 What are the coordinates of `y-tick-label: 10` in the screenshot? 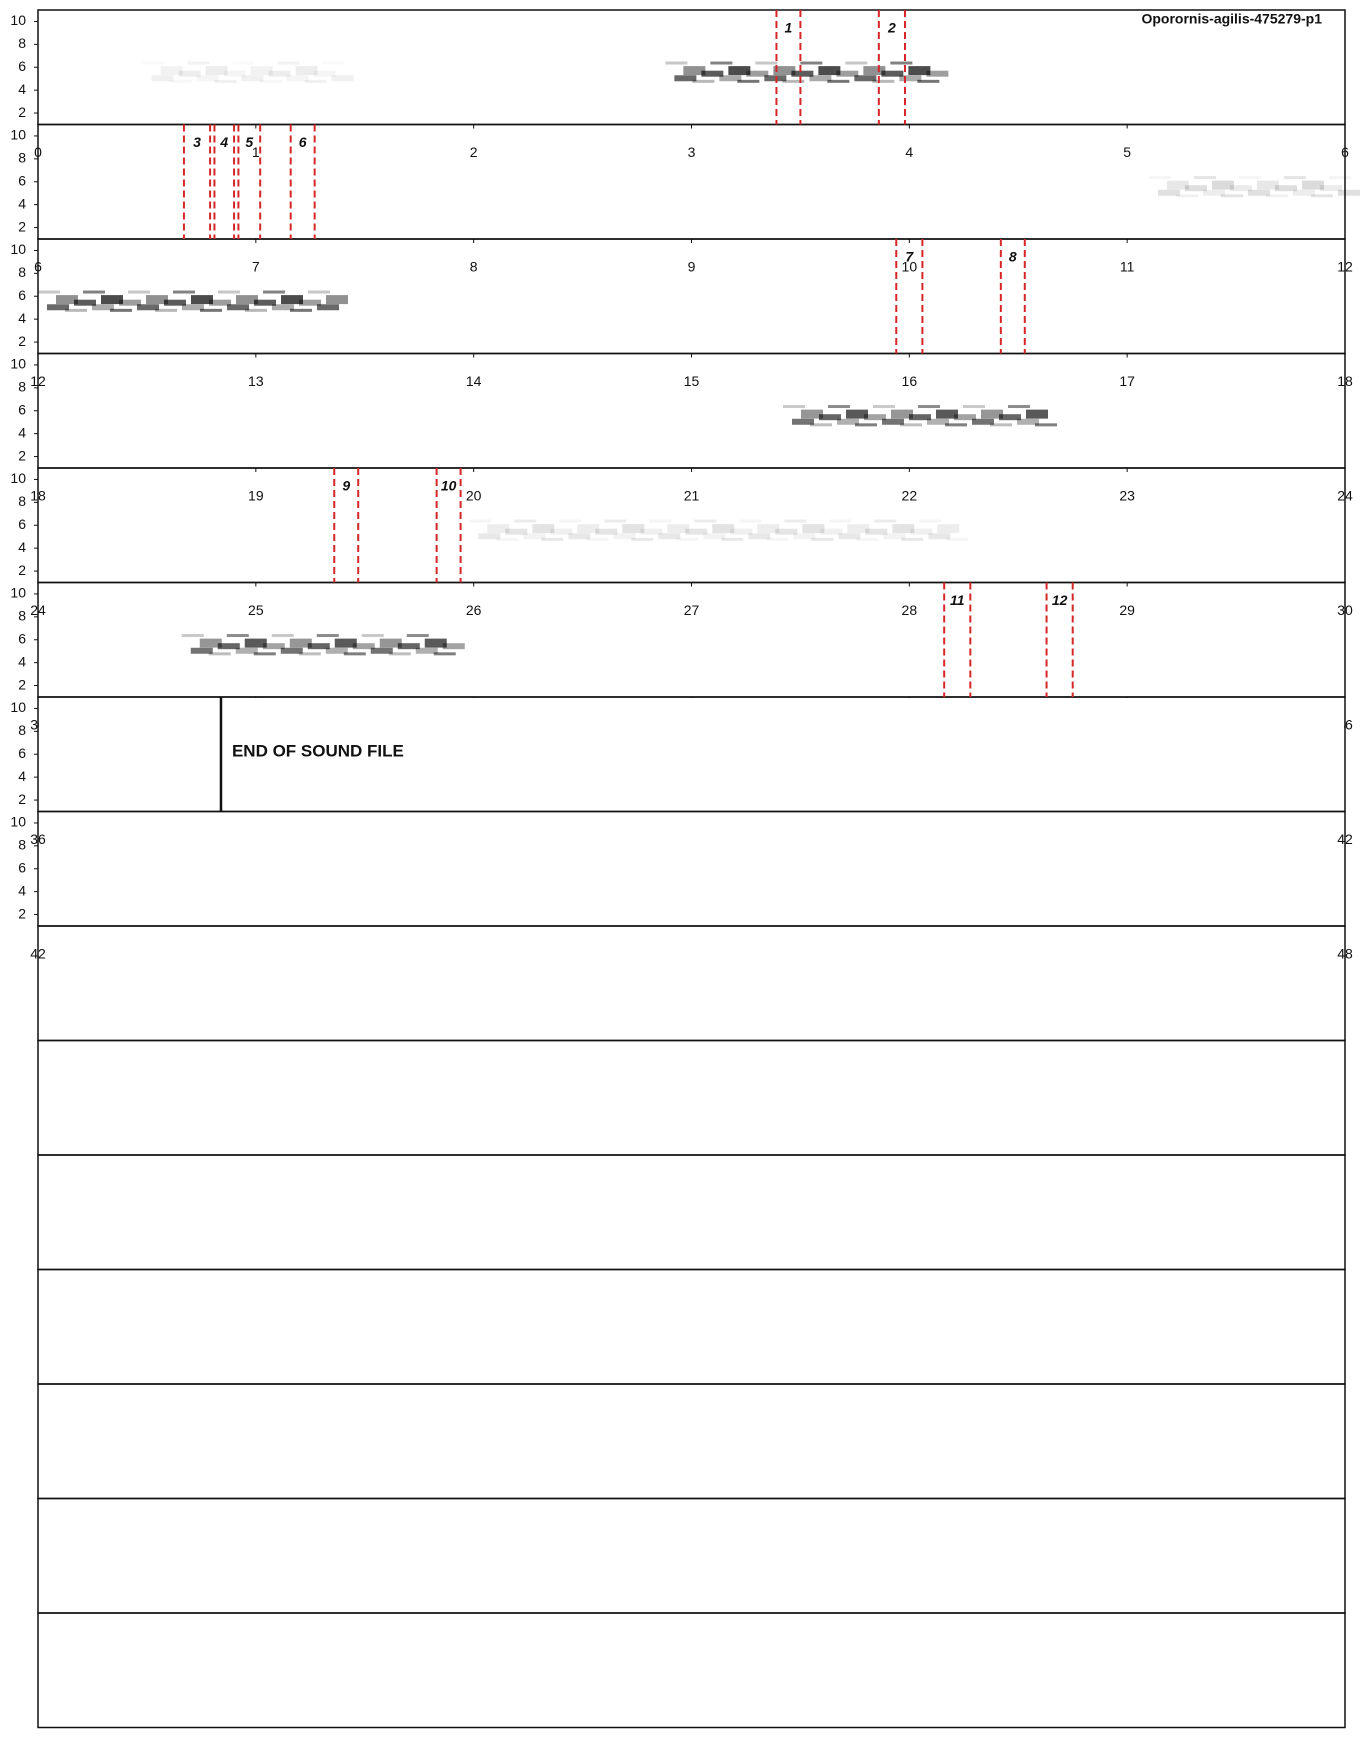 It's located at (18, 364).